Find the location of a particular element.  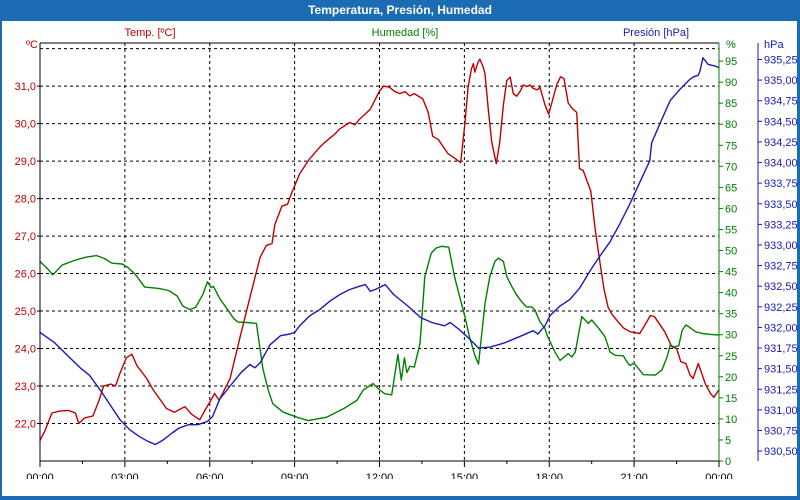

pressure-tick-label: 932,25 is located at coordinates (781, 308).